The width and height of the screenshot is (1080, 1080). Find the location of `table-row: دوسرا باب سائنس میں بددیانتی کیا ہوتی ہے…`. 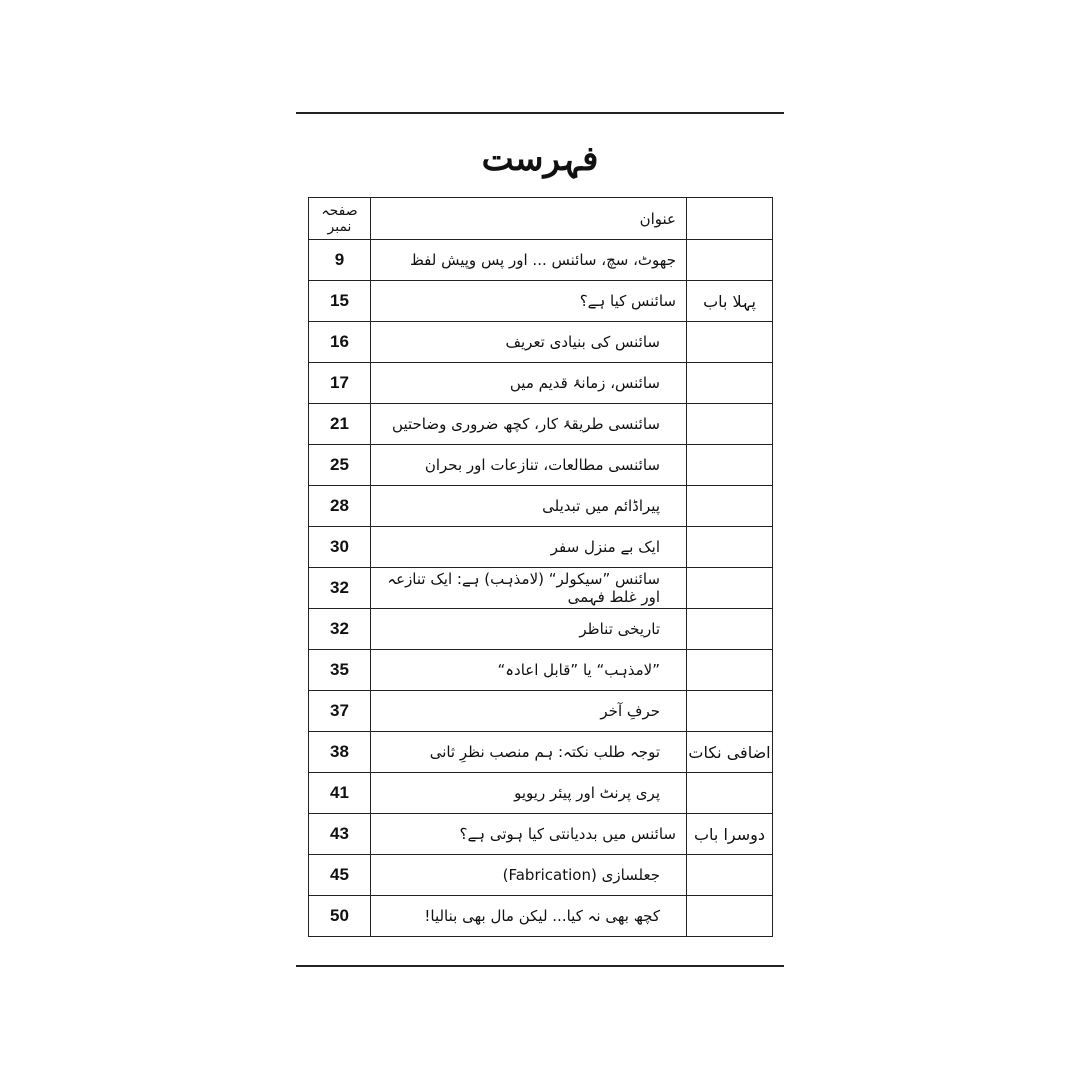

table-row: دوسرا باب سائنس میں بددیانتی کیا ہوتی ہے… is located at coordinates (540, 834).